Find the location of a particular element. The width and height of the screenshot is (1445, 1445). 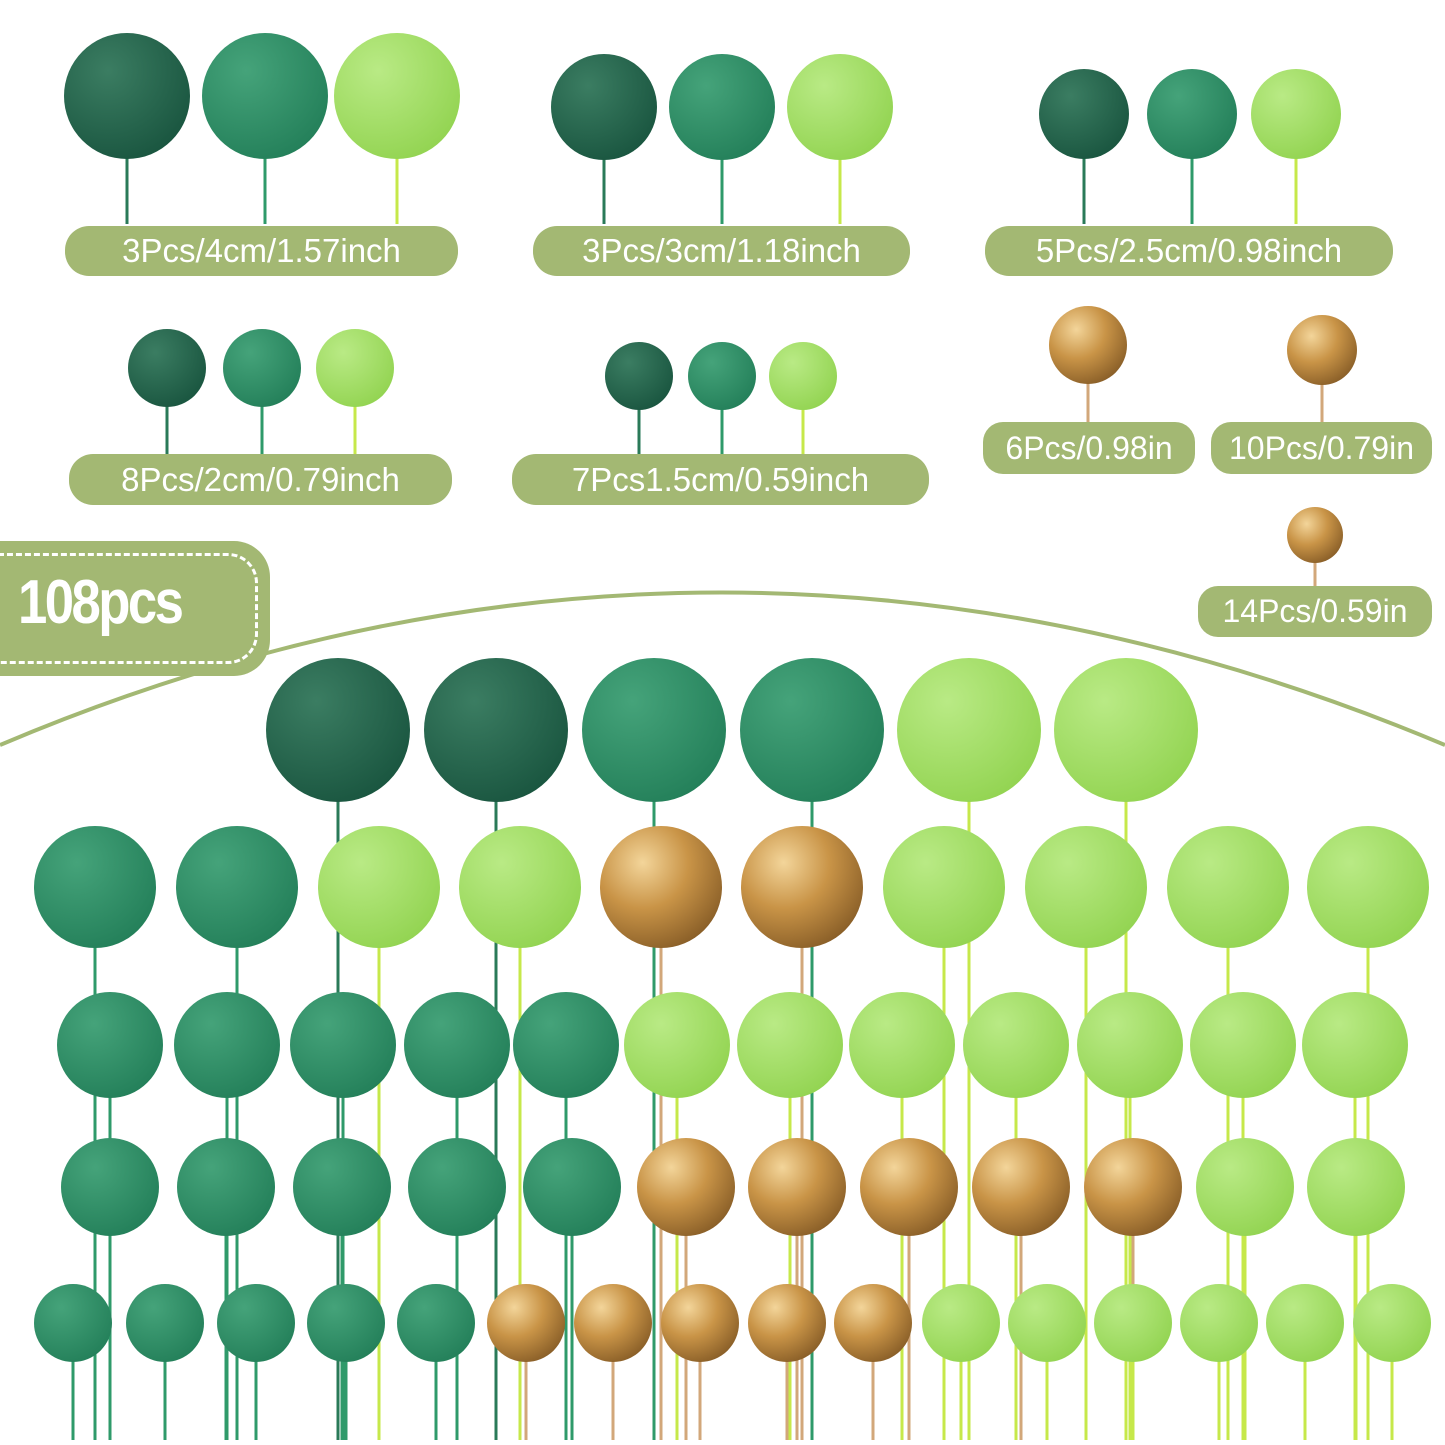

badge-dashed-border is located at coordinates (129, 608).